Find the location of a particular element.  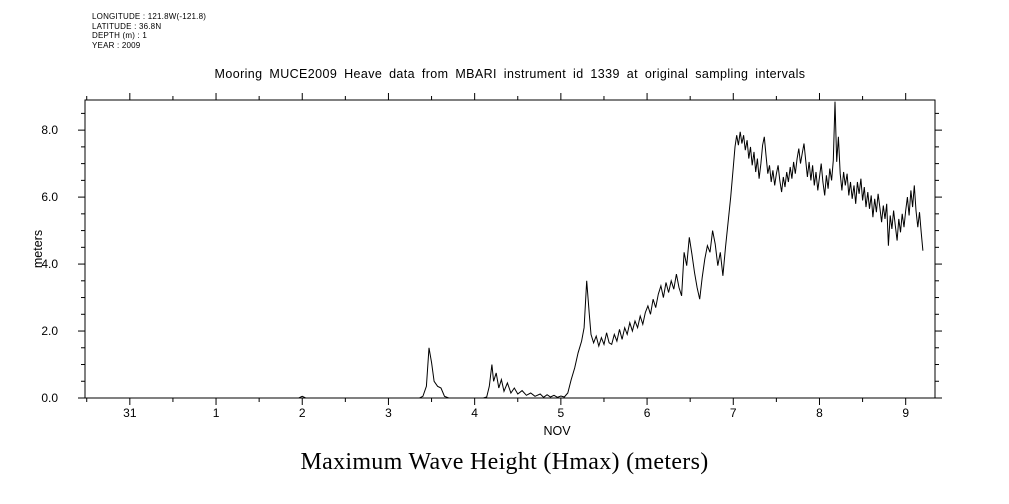

x-tick-label: 8 is located at coordinates (819, 413).